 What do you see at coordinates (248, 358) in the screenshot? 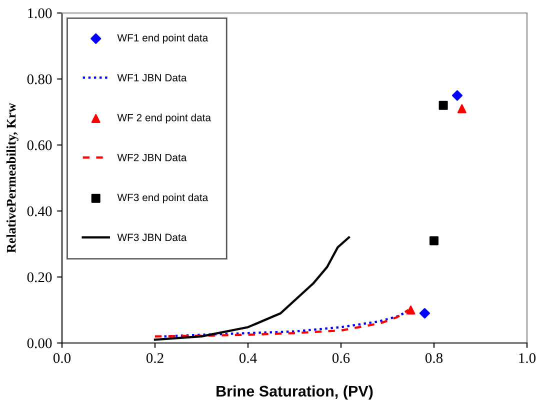
I see `x-tick-label: 0.4` at bounding box center [248, 358].